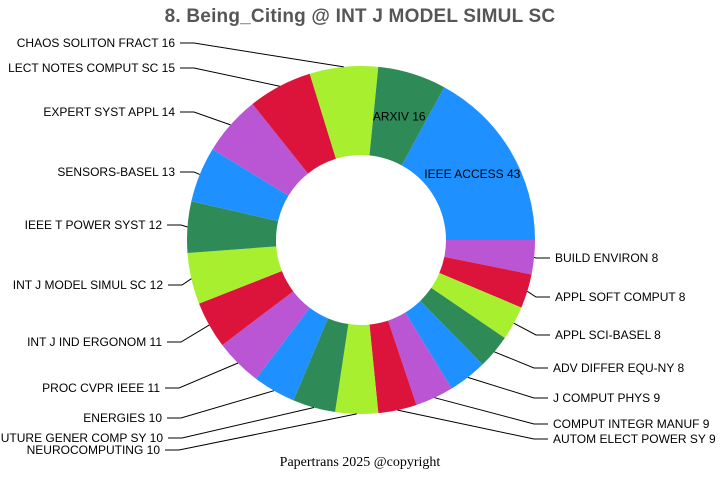 The width and height of the screenshot is (720, 480). I want to click on pie-slice-ieee-t-power-syst, so click(233, 227).